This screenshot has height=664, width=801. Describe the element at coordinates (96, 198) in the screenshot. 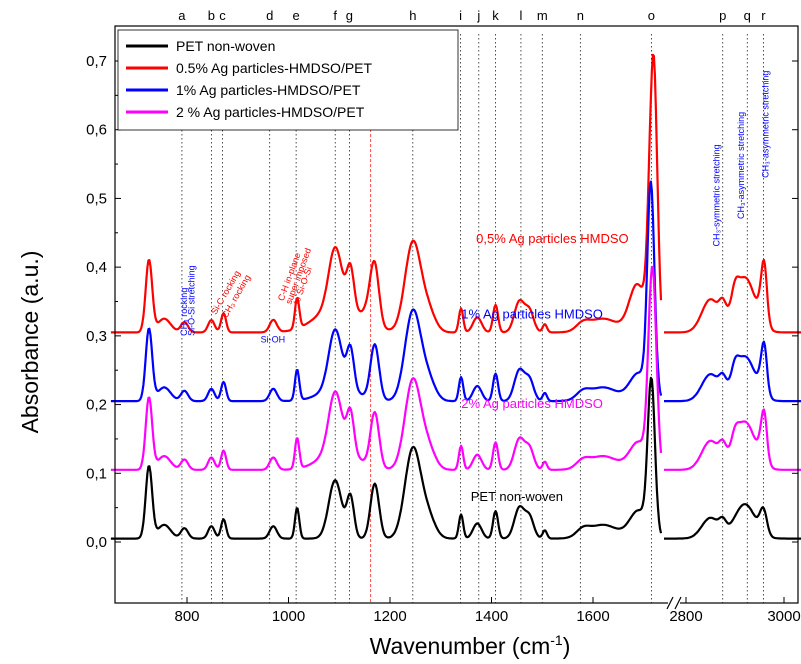

I see `y-tick-label: 0,5` at that location.